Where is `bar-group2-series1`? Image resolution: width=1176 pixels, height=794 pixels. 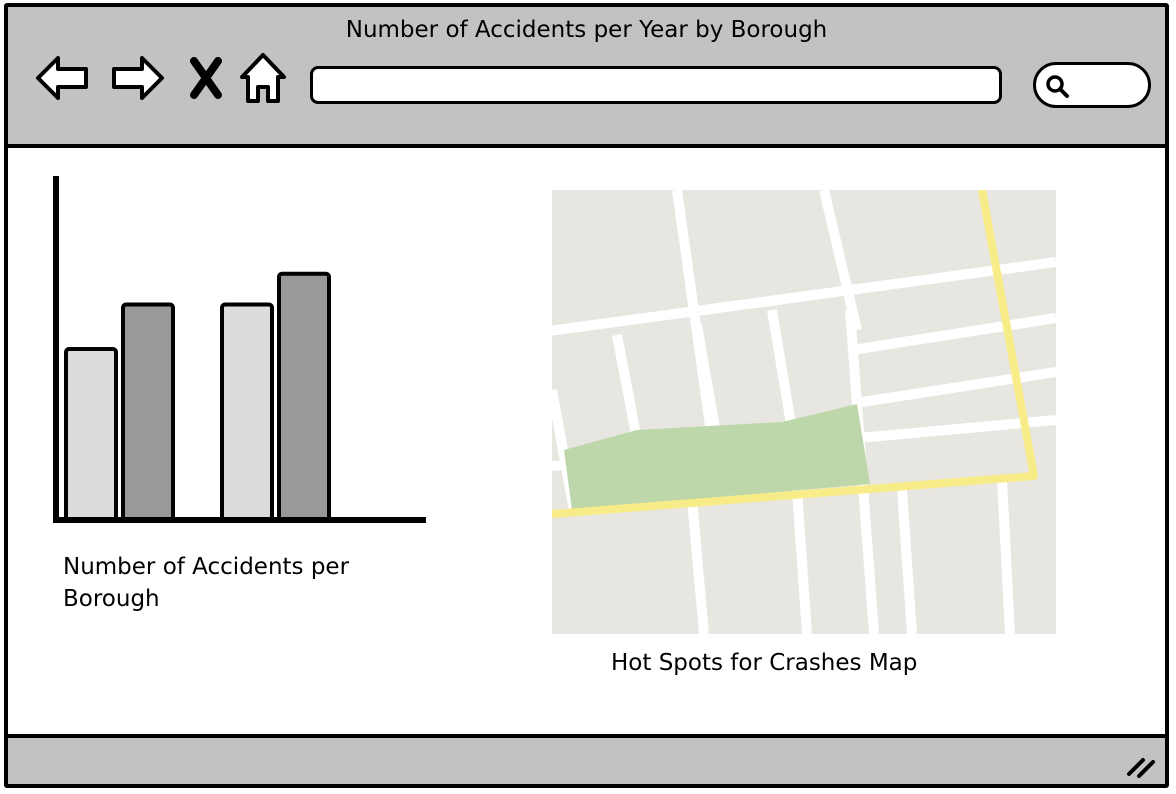 bar-group2-series1 is located at coordinates (247, 412).